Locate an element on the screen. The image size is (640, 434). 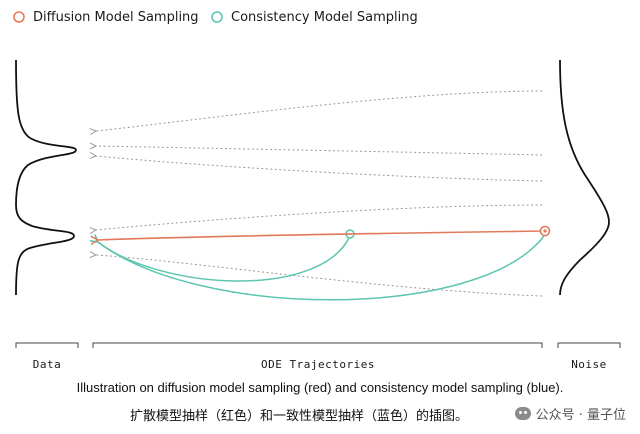
consistency-legend-marker is located at coordinates (217, 17).